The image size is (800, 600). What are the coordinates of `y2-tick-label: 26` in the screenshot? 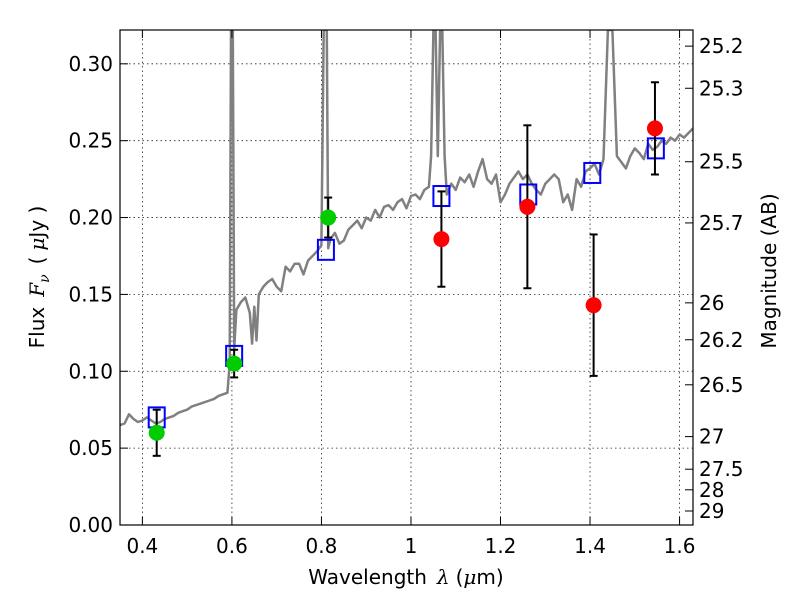 It's located at (711, 303).